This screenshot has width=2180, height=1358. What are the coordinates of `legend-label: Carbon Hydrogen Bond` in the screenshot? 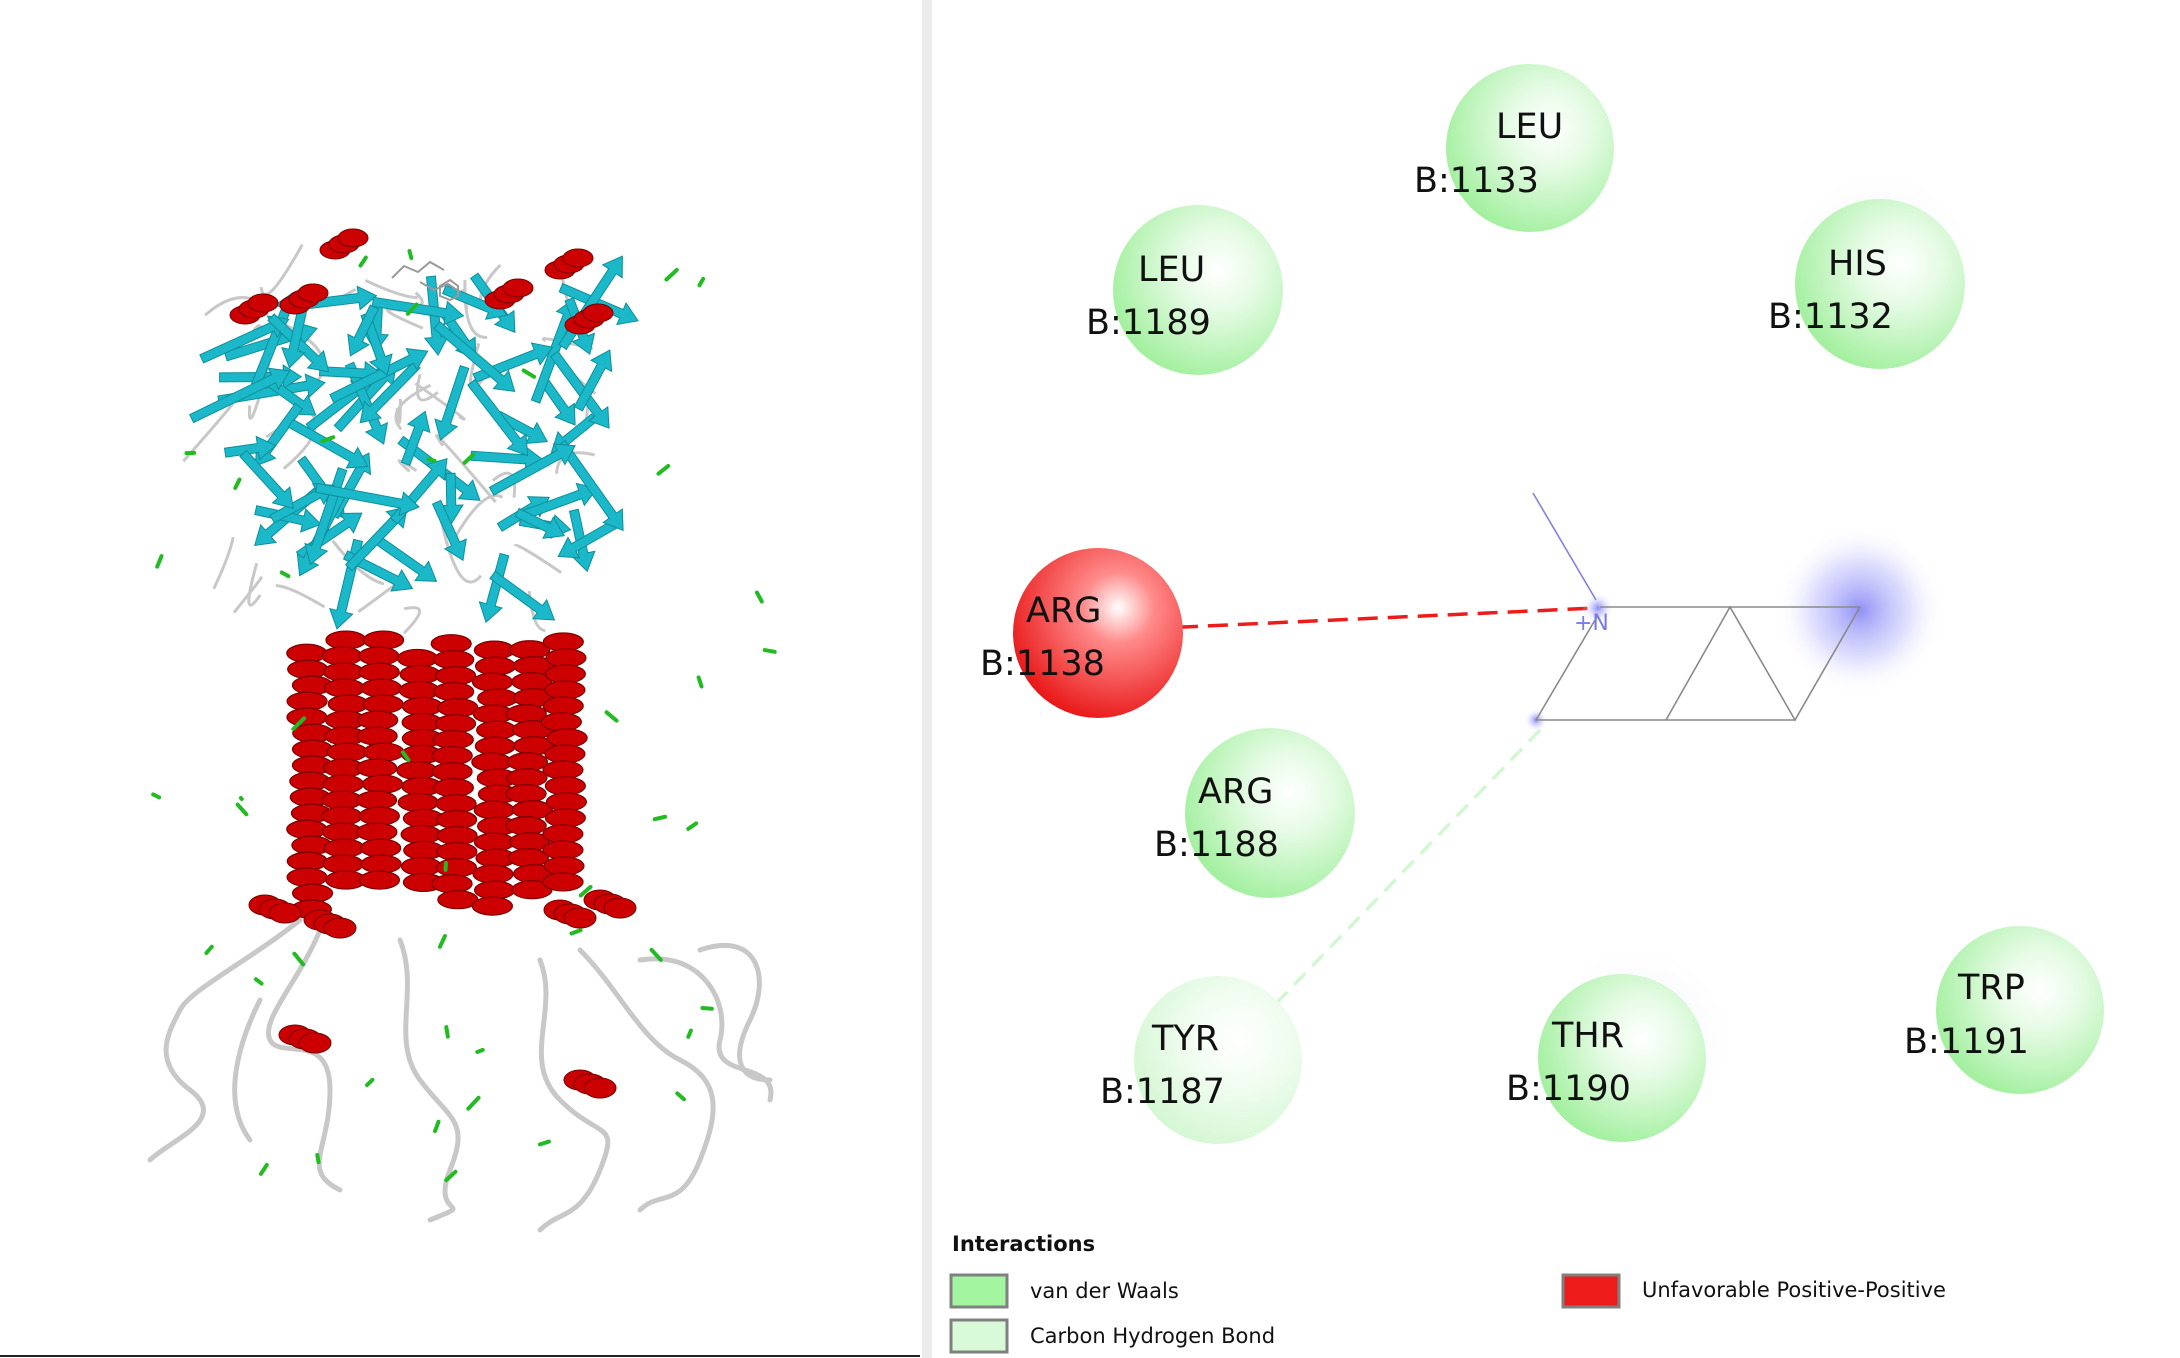 It's located at (1152, 1336).